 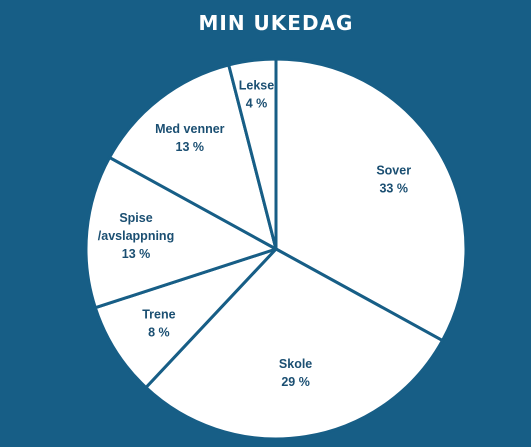 What do you see at coordinates (295, 382) in the screenshot?
I see `pie-value-label: 29 %` at bounding box center [295, 382].